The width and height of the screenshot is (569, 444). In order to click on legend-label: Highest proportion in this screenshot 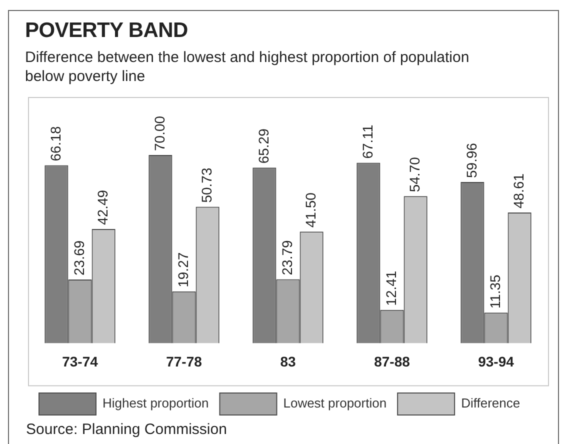, I will do `click(155, 403)`.